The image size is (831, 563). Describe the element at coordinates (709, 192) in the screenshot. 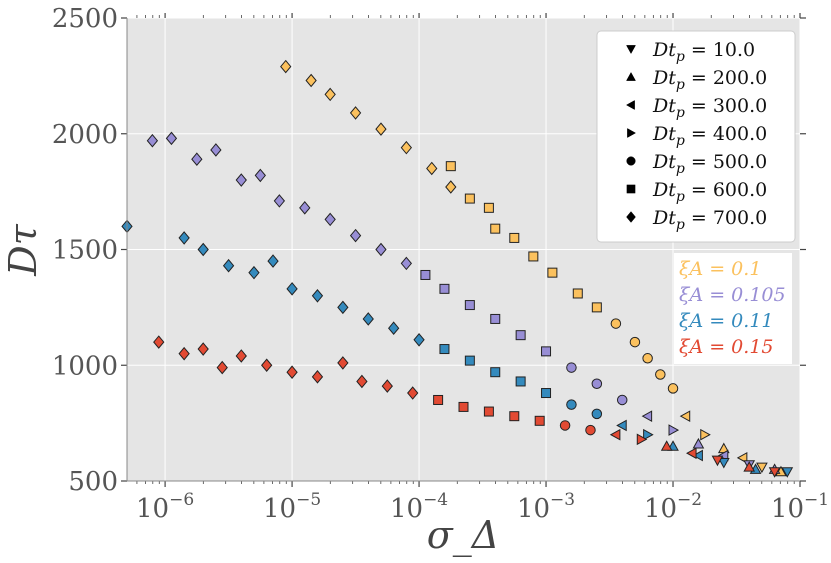

I see `legend-label: Dtp = 600.0` at that location.